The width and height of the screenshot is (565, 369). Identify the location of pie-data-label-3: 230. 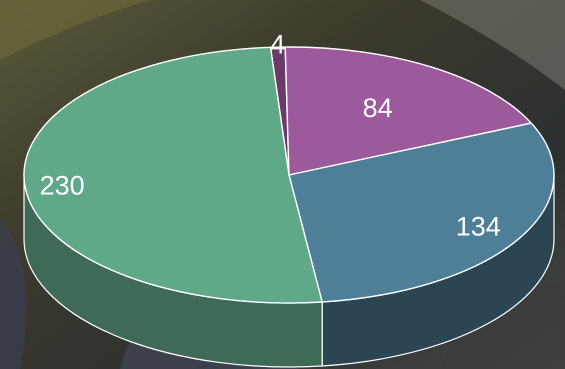
(62, 186).